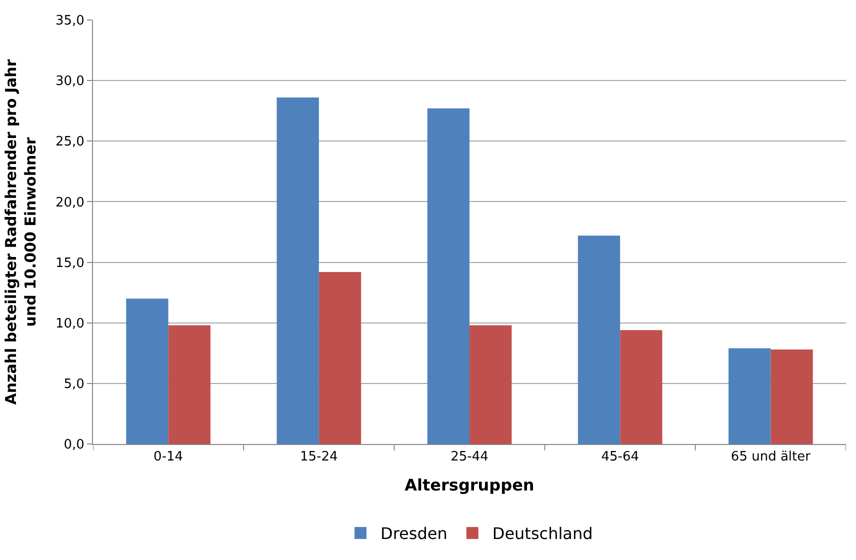 This screenshot has height=560, width=856. Describe the element at coordinates (69, 142) in the screenshot. I see `y-tick-label: 25,0` at that location.